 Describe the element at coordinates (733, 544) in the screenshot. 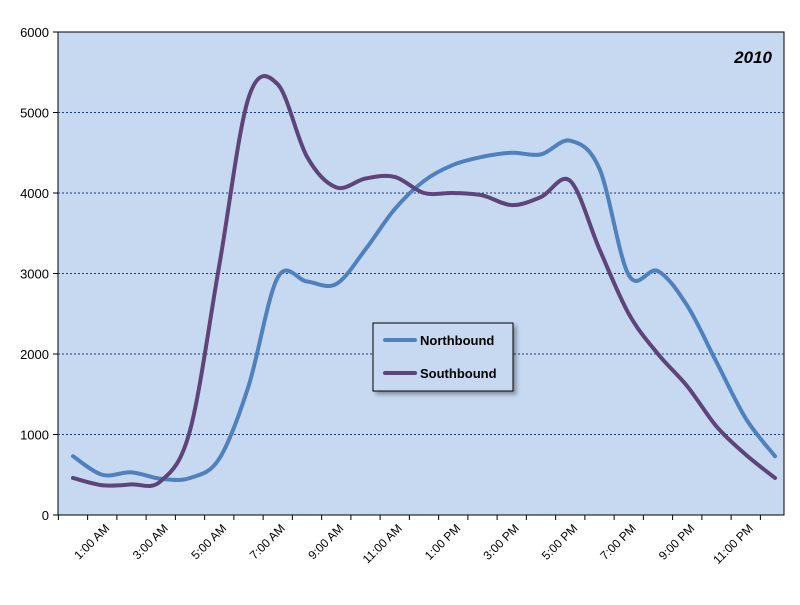

I see `x-tick-label: 11:00 PM` at that location.